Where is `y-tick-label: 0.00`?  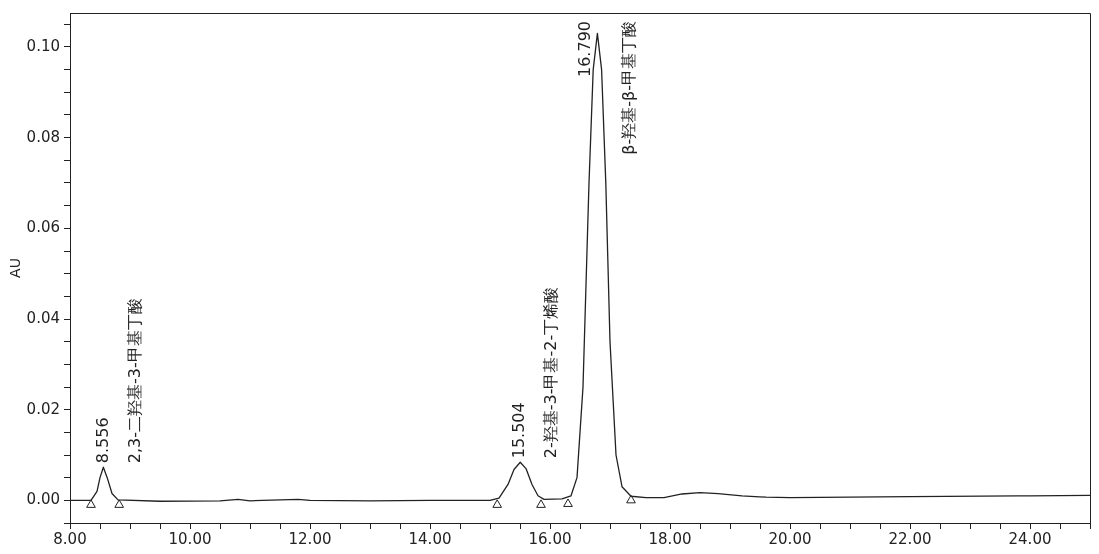 y-tick-label: 0.00 is located at coordinates (43, 499).